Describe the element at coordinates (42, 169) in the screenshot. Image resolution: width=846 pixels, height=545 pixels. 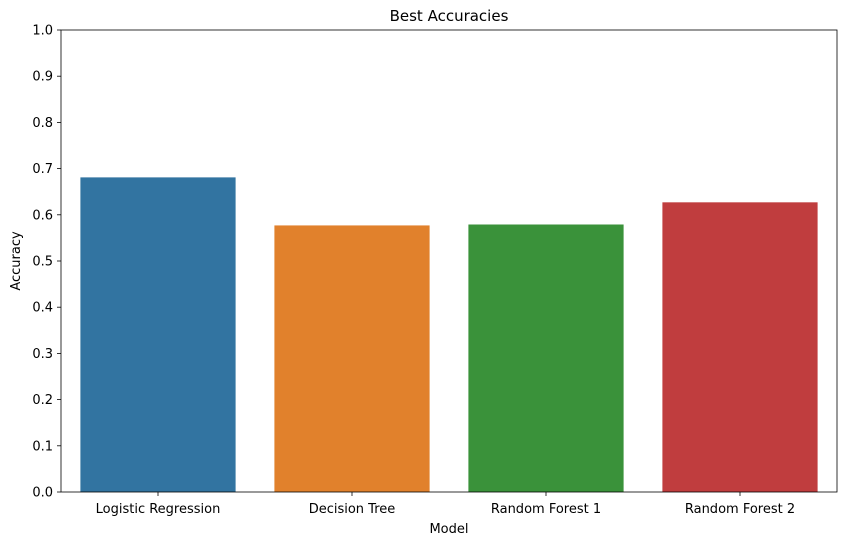
I see `y-tick-label: 0.7` at that location.